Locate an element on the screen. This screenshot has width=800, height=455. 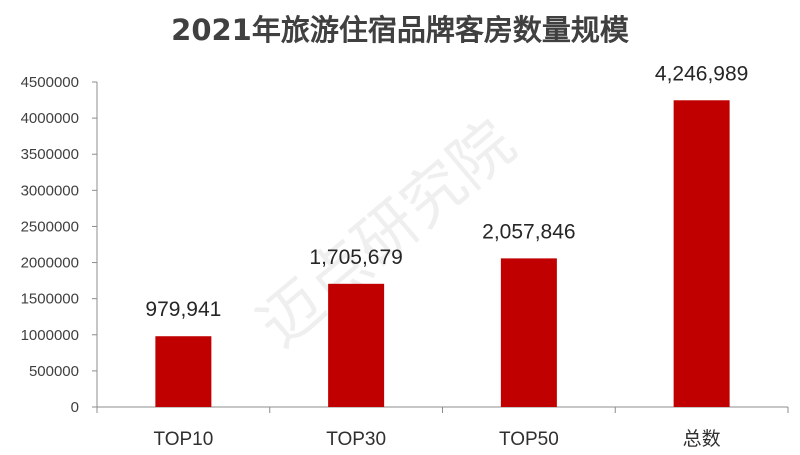
y-tick-label: 3500000 is located at coordinates (50, 154).